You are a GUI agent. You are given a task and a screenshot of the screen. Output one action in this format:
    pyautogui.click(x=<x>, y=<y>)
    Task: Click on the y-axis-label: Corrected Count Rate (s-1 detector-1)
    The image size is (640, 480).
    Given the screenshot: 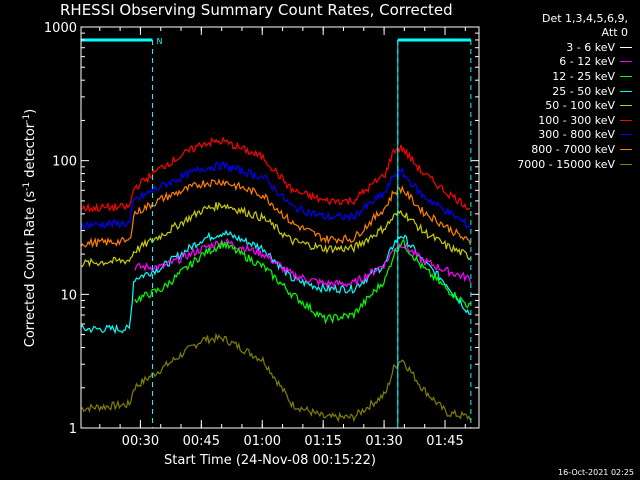 What is the action you would take?
    pyautogui.click(x=30, y=228)
    